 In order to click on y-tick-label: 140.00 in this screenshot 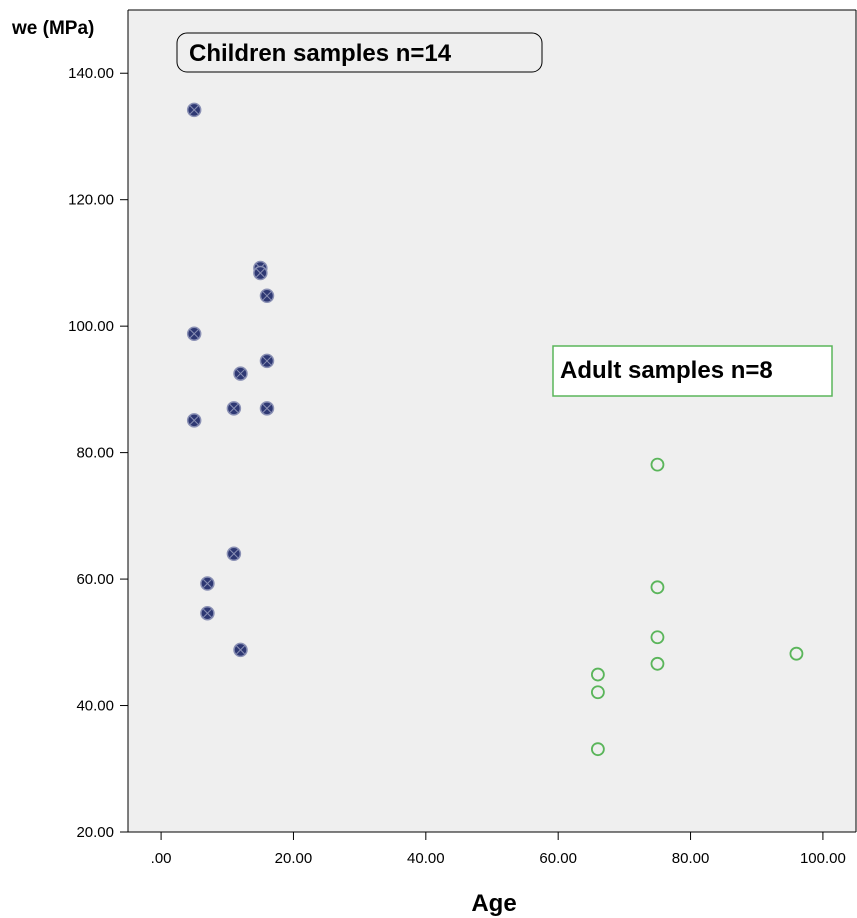, I will do `click(91, 73)`.